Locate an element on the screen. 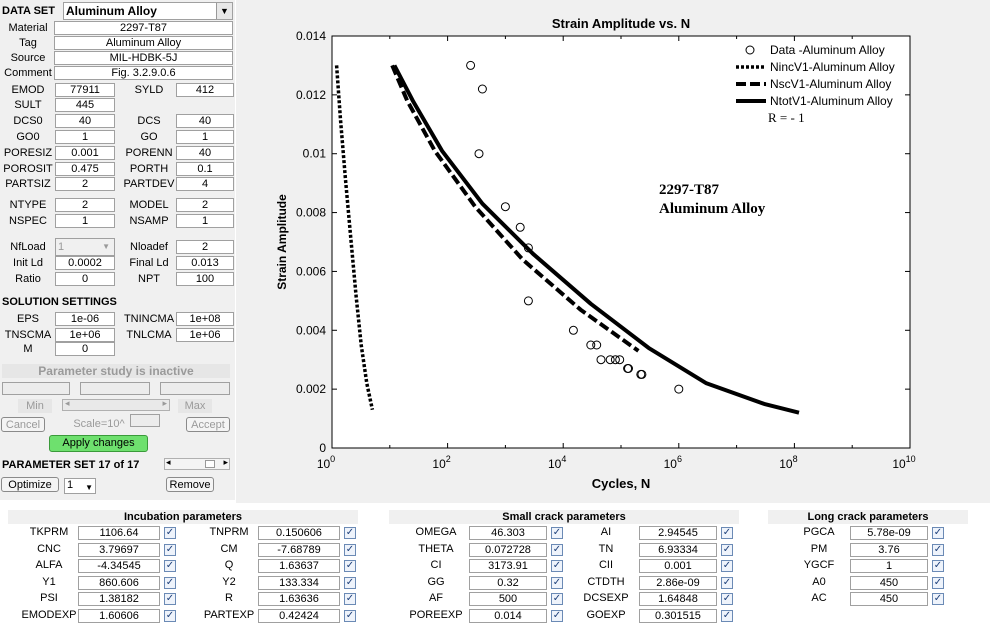  param-value-field: 0.42424 is located at coordinates (299, 615).